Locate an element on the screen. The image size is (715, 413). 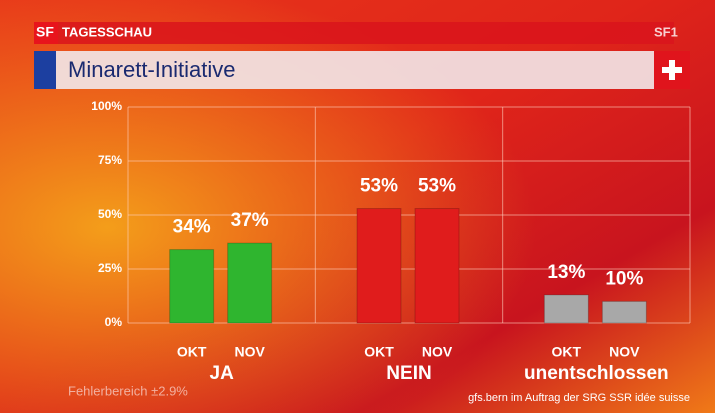
channel: SF is located at coordinates (45, 32).